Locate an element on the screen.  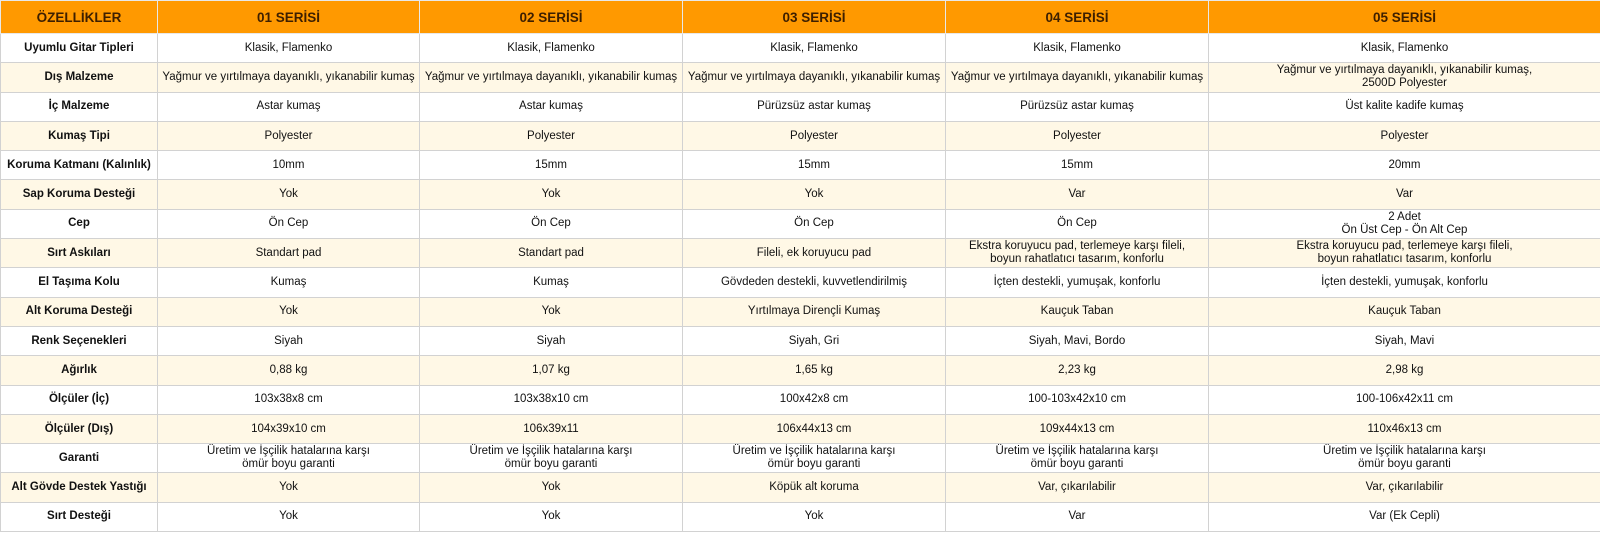
table-cell: Köpük alt koruma is located at coordinates (814, 487).